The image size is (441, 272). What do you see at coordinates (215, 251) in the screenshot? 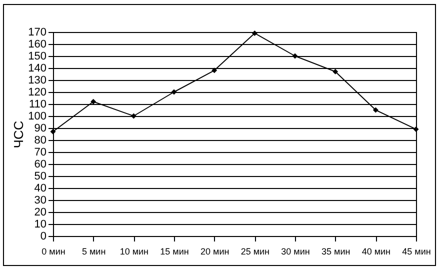
I see `x-tick-label: 20 мин` at bounding box center [215, 251].